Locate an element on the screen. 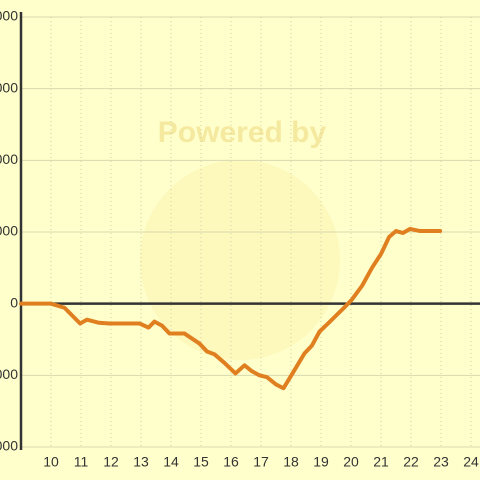 The height and width of the screenshot is (480, 480). x-tick-label: 14 is located at coordinates (171, 462).